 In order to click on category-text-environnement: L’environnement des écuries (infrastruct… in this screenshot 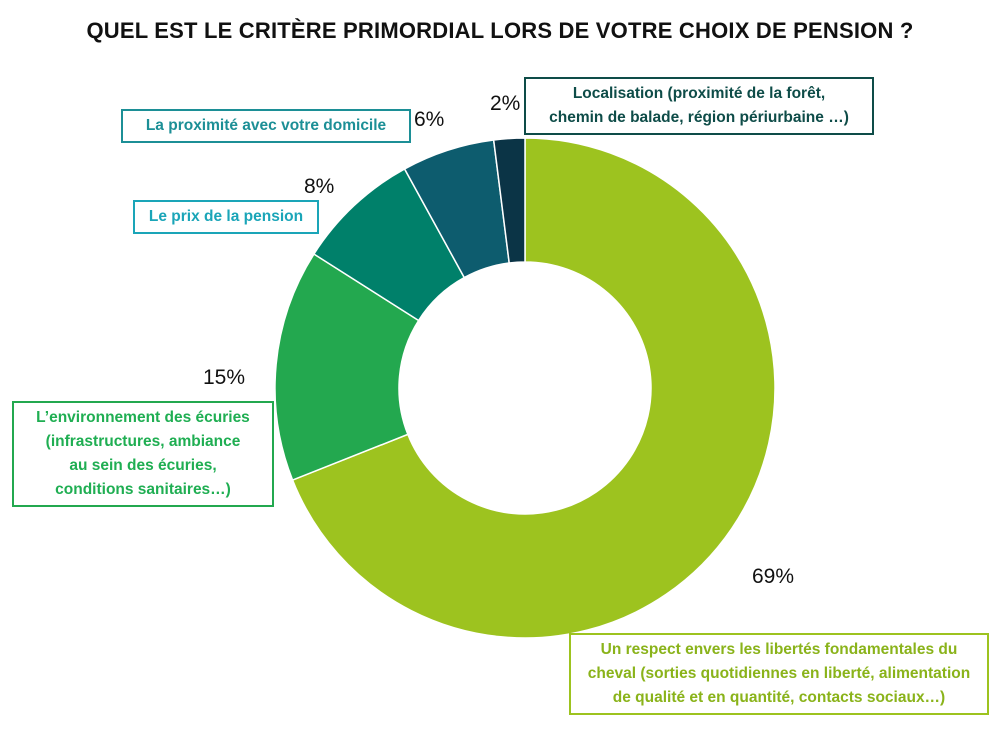, I will do `click(143, 453)`.